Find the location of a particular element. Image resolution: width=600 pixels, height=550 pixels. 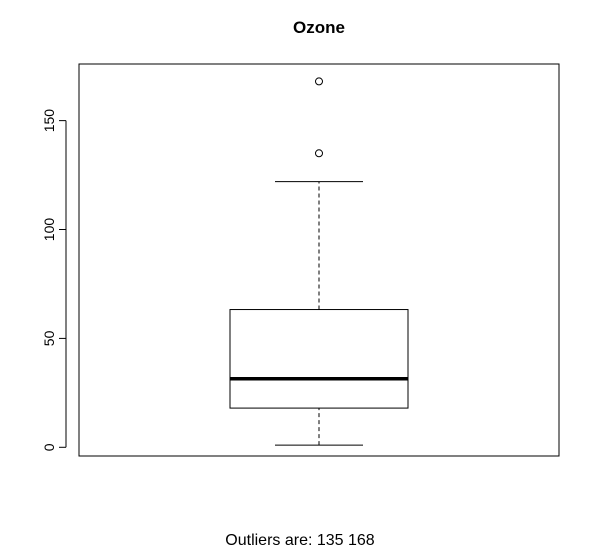

y-tick-label: 0 is located at coordinates (49, 447).